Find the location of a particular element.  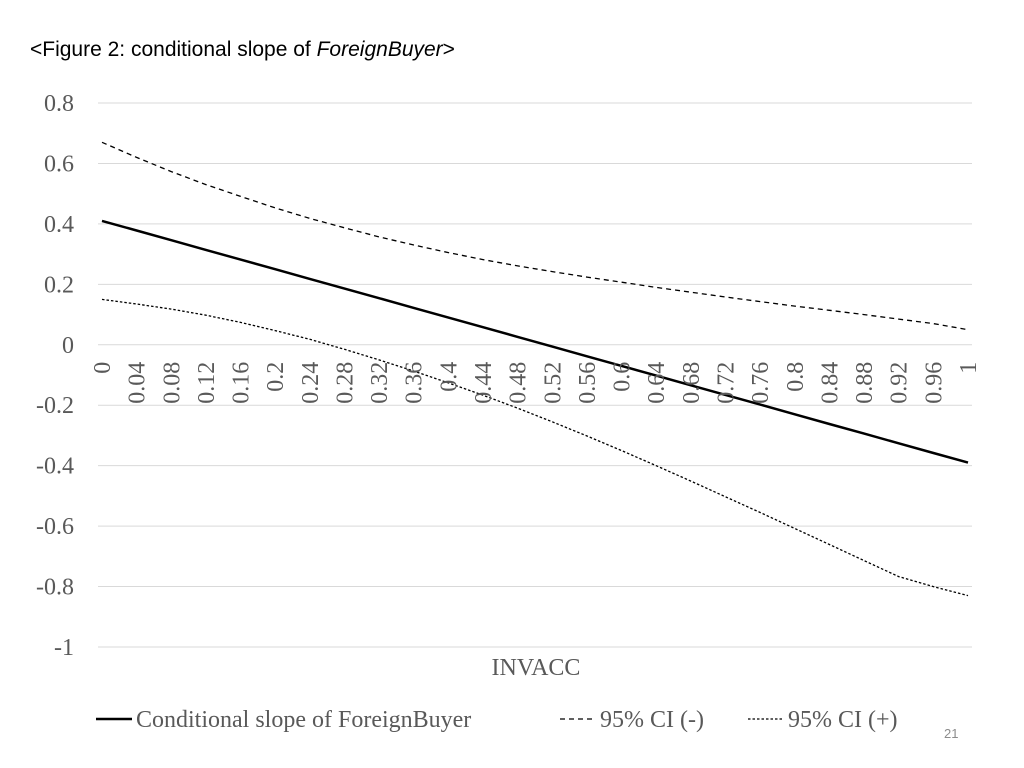

x-tick-label: 0.72 is located at coordinates (727, 383).